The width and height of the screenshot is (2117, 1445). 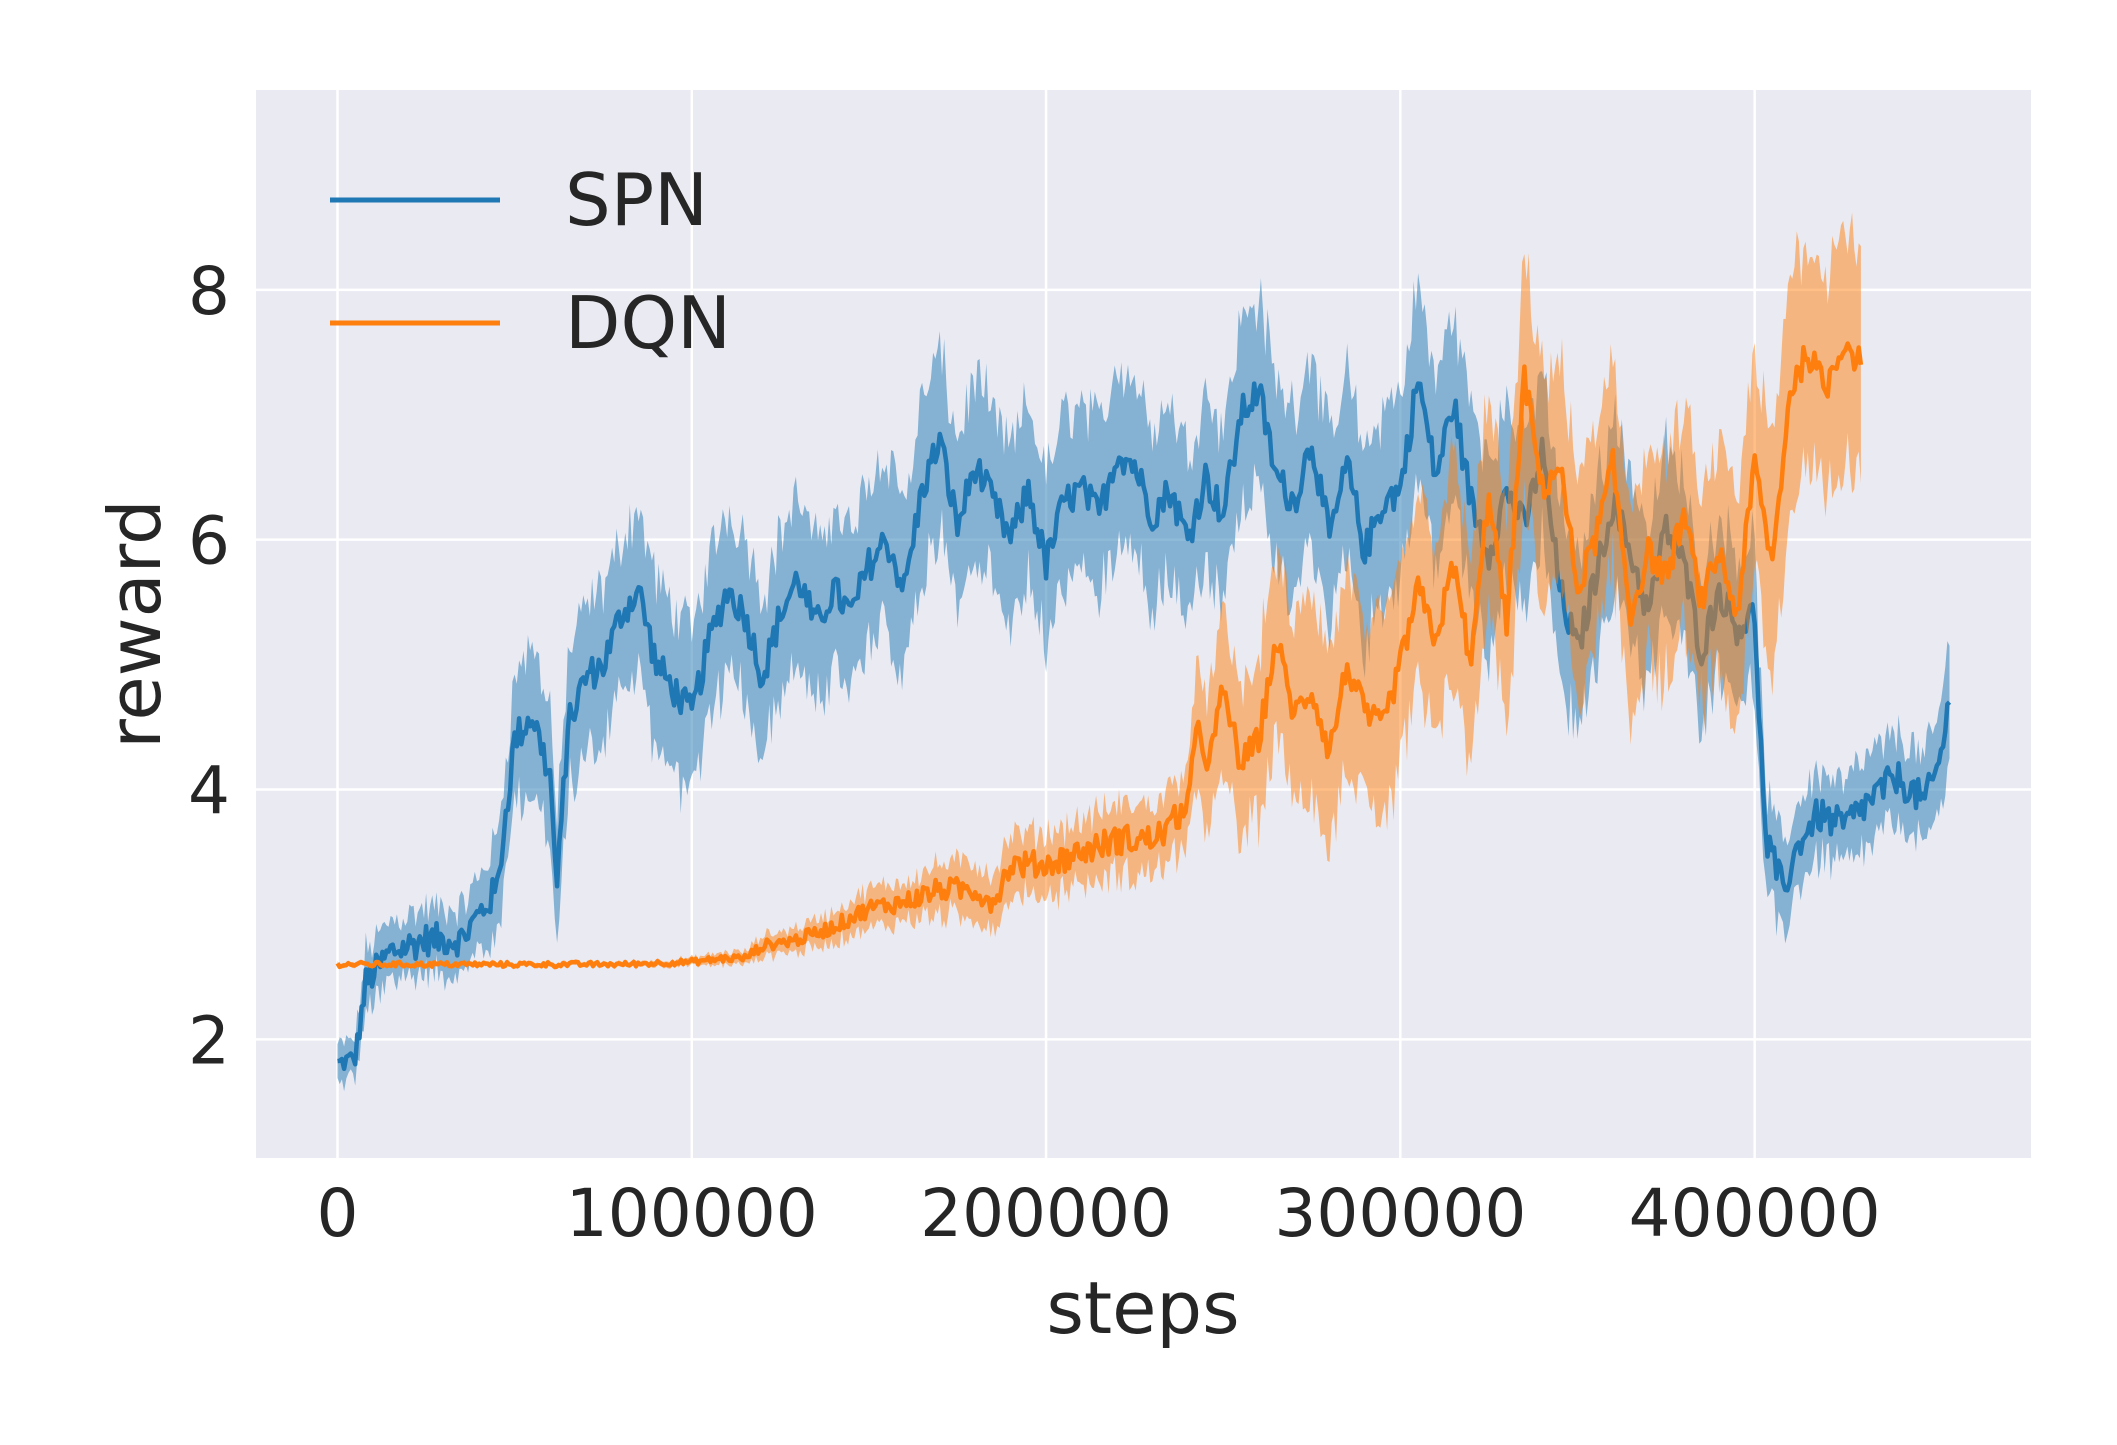 What do you see at coordinates (636, 200) in the screenshot?
I see `legend-label-spn: SPN` at bounding box center [636, 200].